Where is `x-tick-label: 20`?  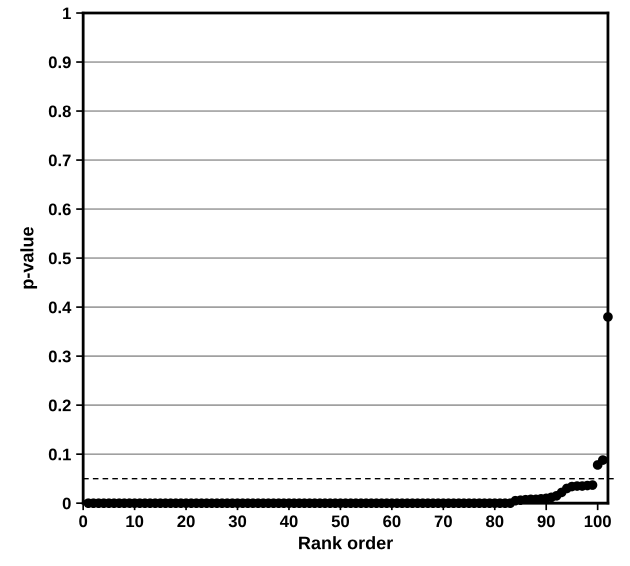 x-tick-label: 20 is located at coordinates (186, 521).